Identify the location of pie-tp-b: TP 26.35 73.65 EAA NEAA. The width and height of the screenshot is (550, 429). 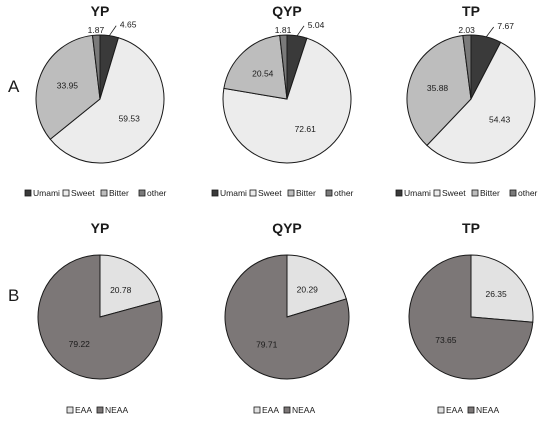
(471, 317).